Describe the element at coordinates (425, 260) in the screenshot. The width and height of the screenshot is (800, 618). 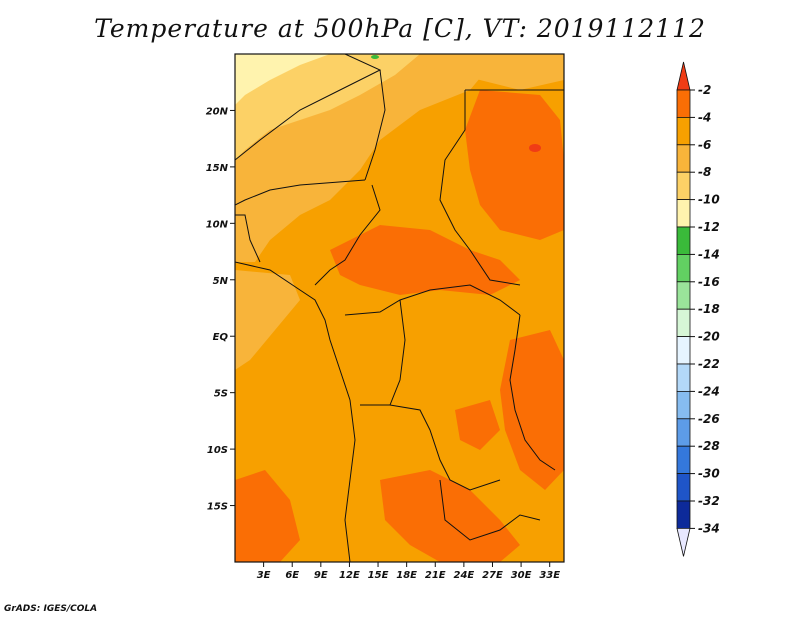
I see `zone-car-warm` at that location.